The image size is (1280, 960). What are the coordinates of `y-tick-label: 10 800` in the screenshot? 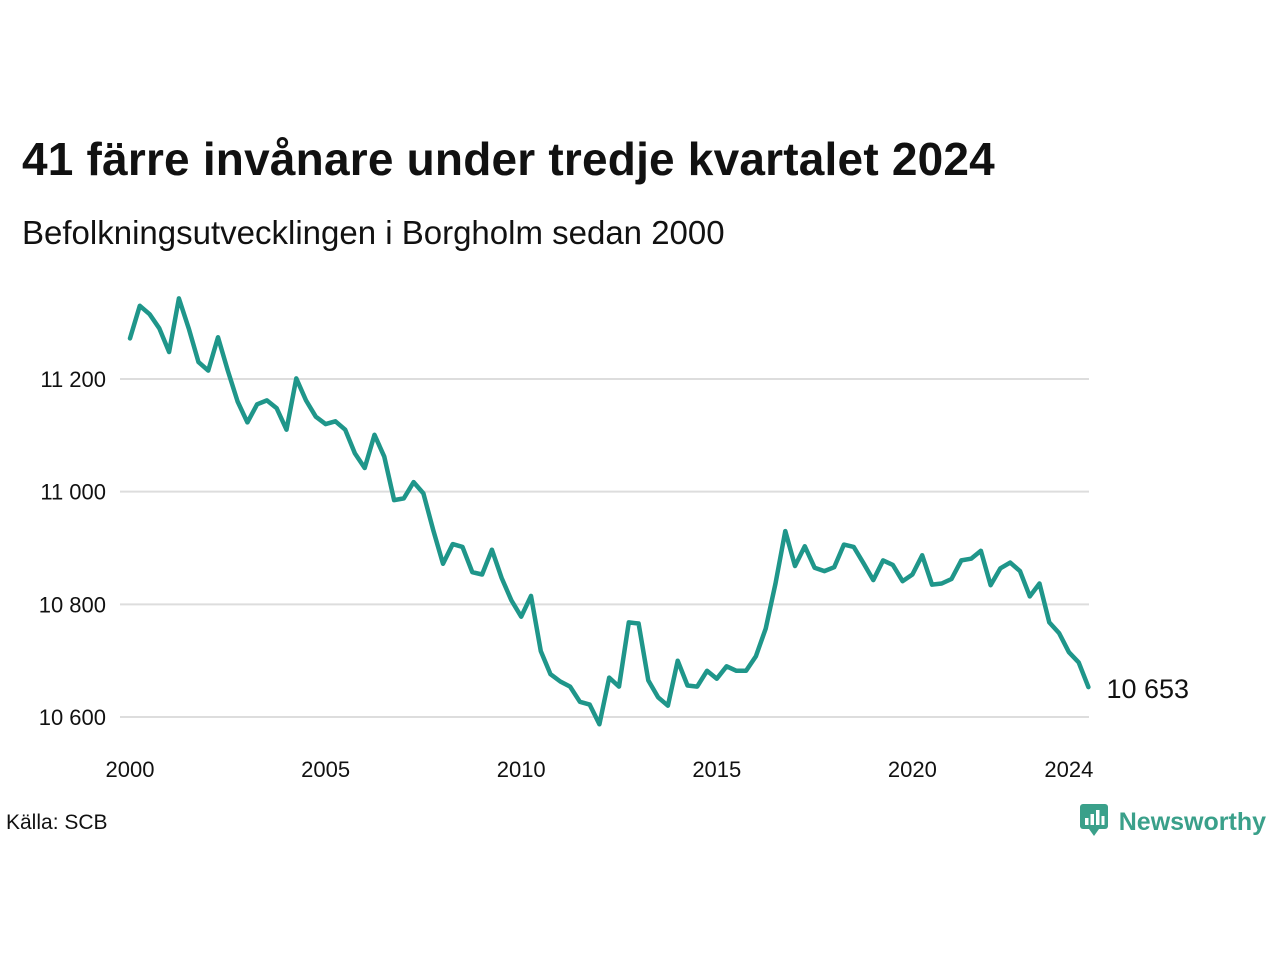 It's located at (72, 604).